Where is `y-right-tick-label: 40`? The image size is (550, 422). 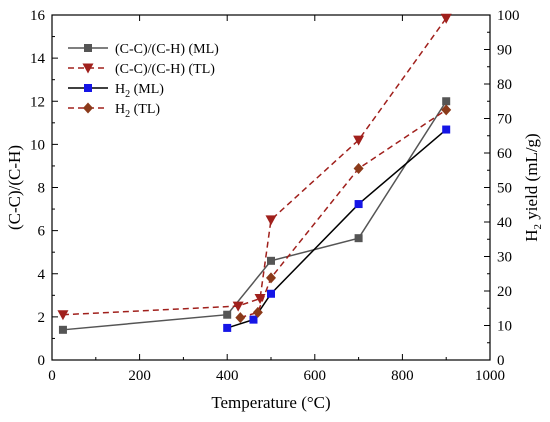
y-right-tick-label: 40 is located at coordinates (504, 223).